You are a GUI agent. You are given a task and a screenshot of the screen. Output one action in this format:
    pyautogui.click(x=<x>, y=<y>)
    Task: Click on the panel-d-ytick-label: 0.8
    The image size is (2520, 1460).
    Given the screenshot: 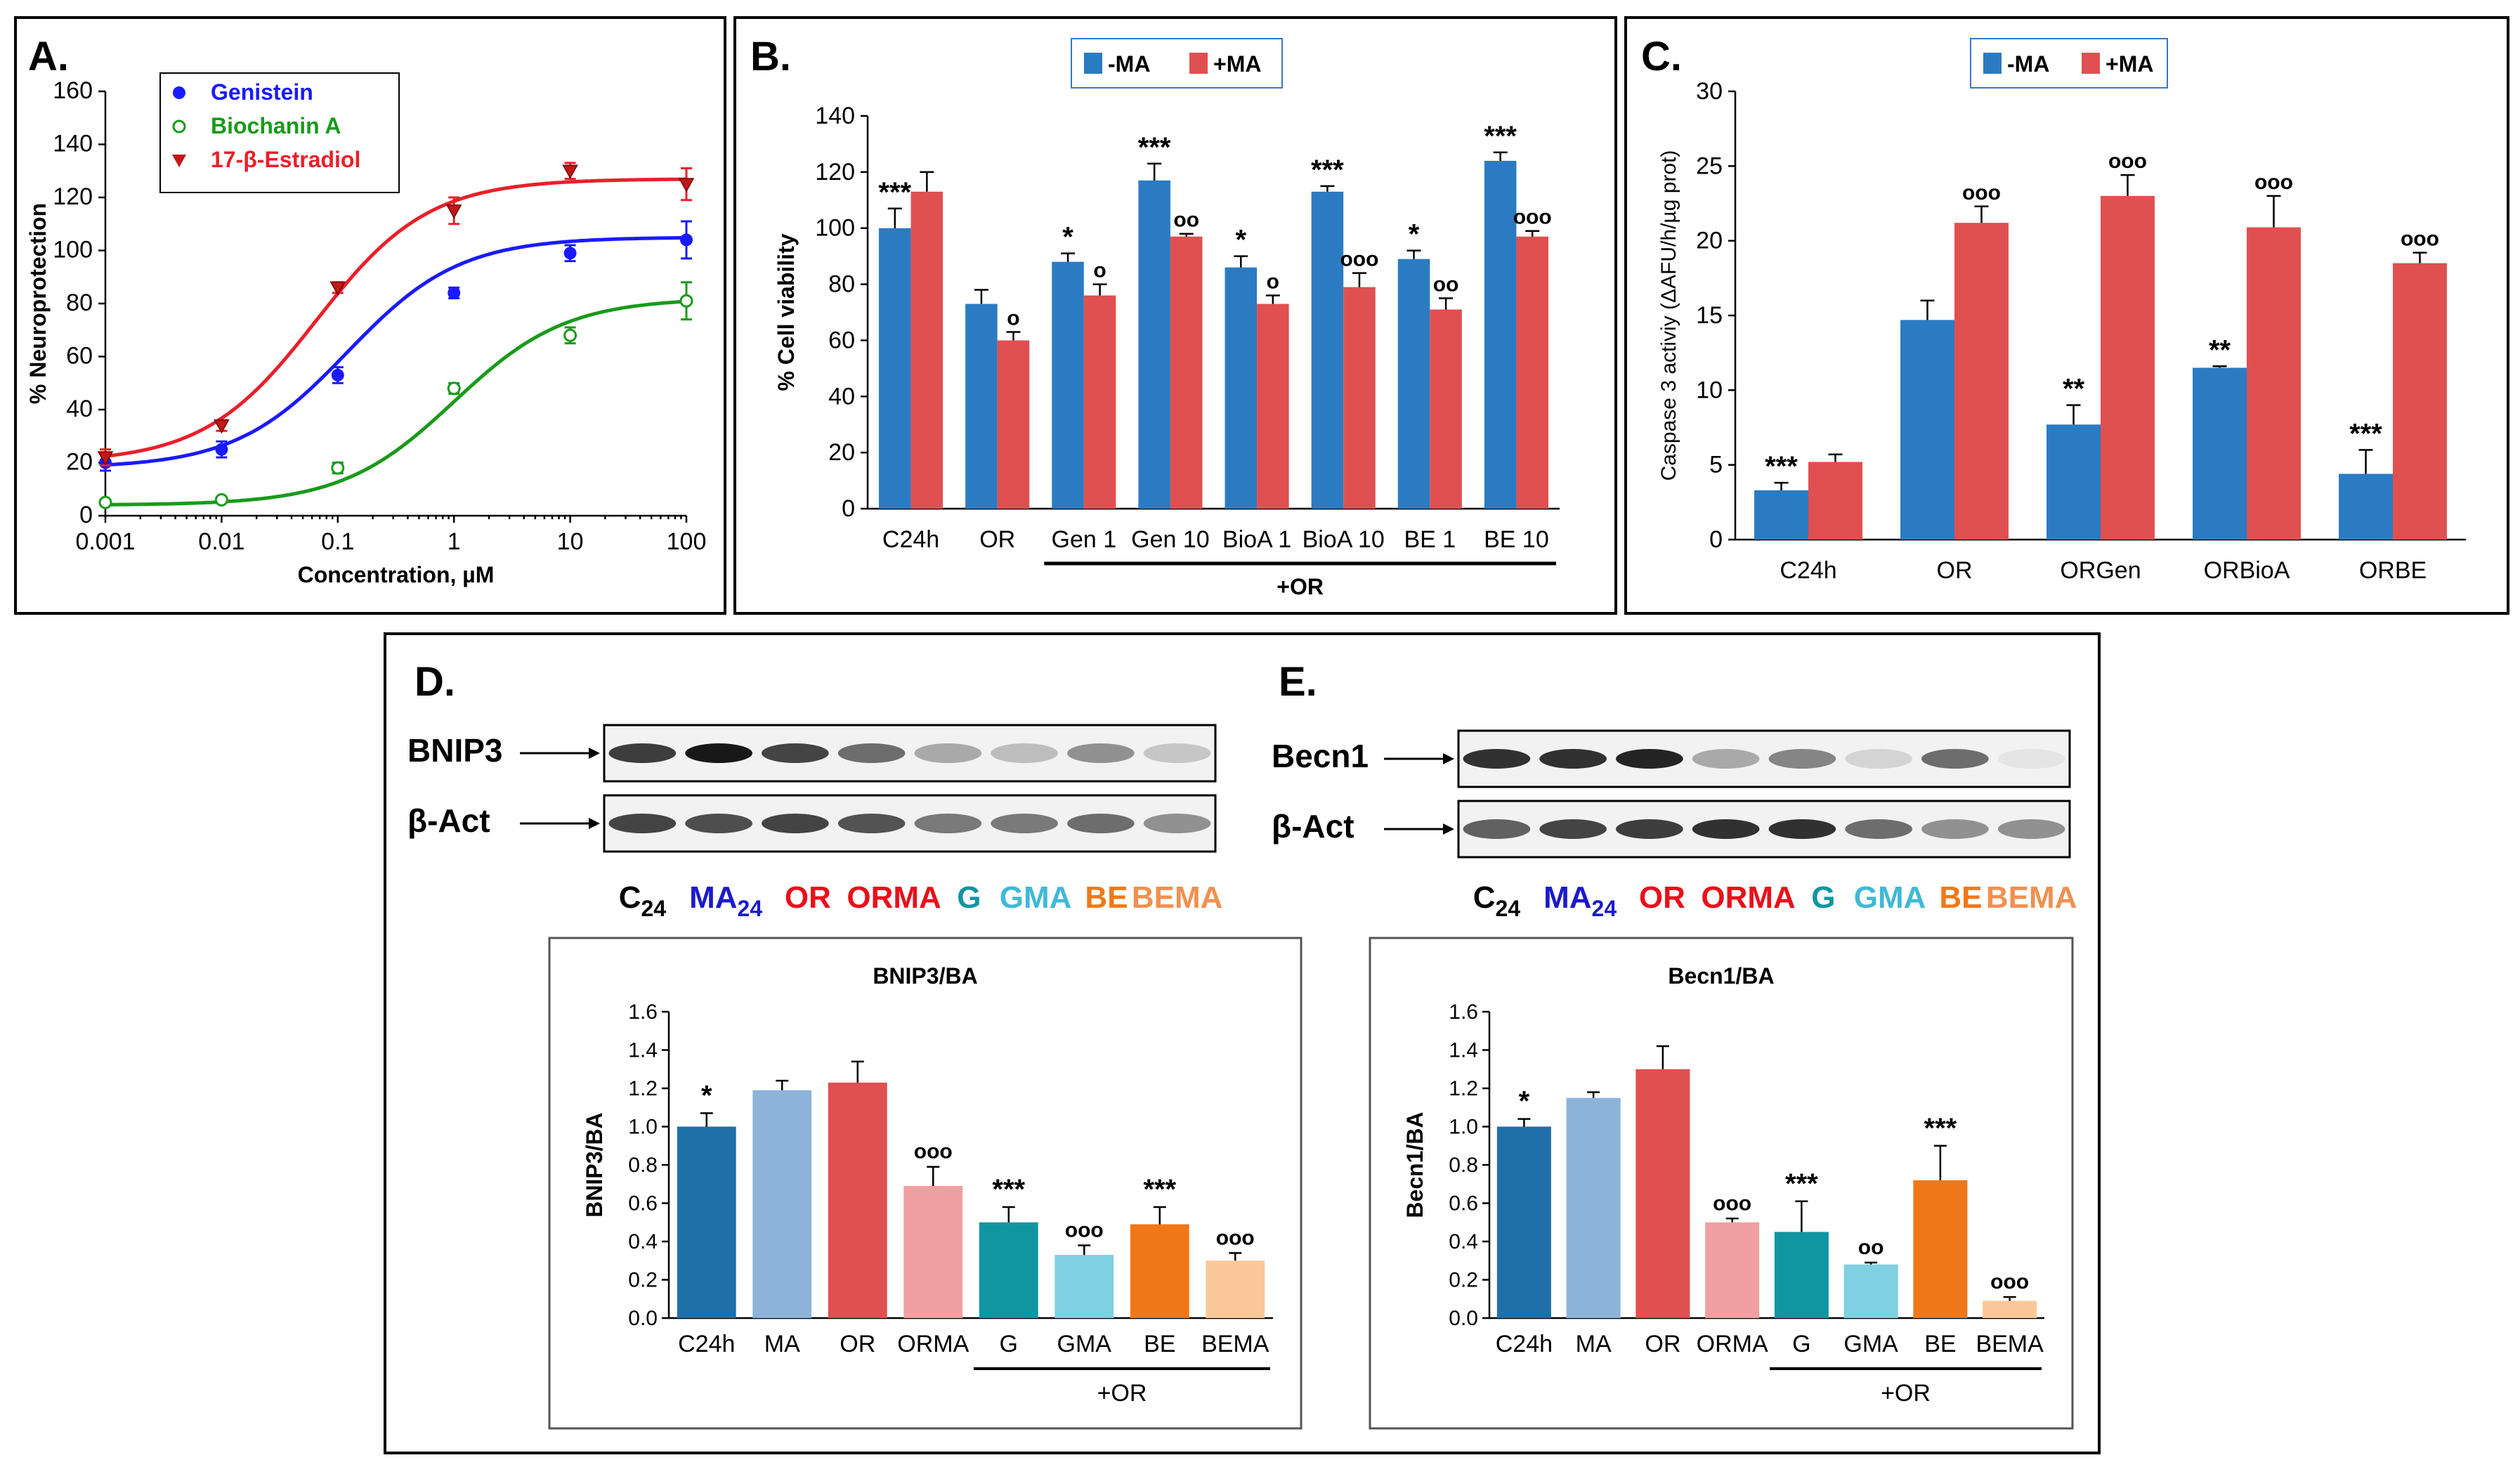 What is the action you would take?
    pyautogui.click(x=643, y=1165)
    